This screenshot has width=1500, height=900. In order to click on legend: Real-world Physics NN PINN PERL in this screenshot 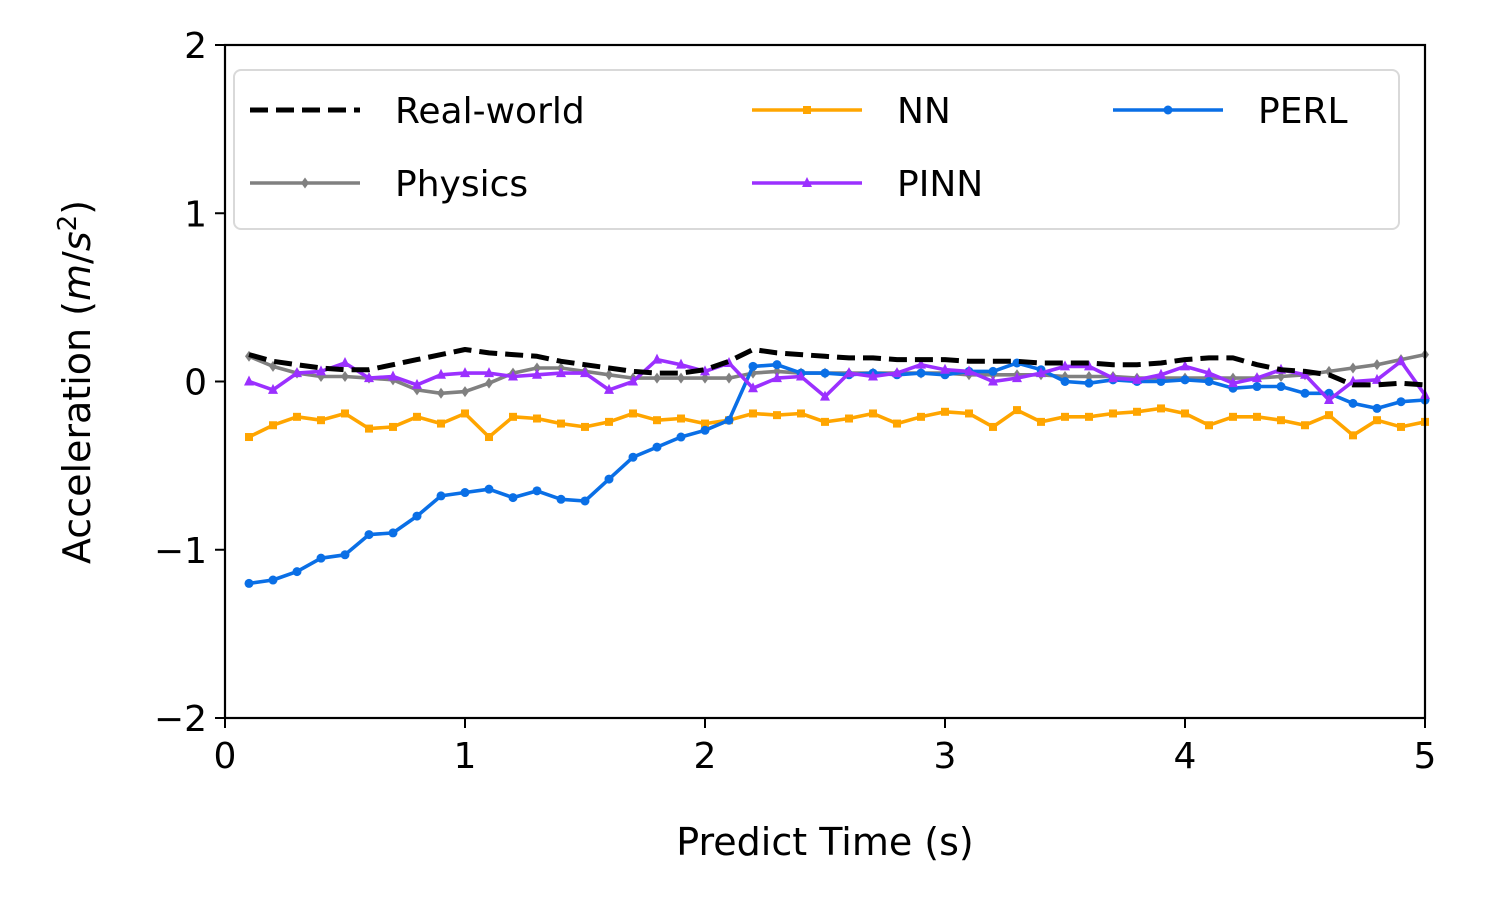, I will do `click(816, 149)`.